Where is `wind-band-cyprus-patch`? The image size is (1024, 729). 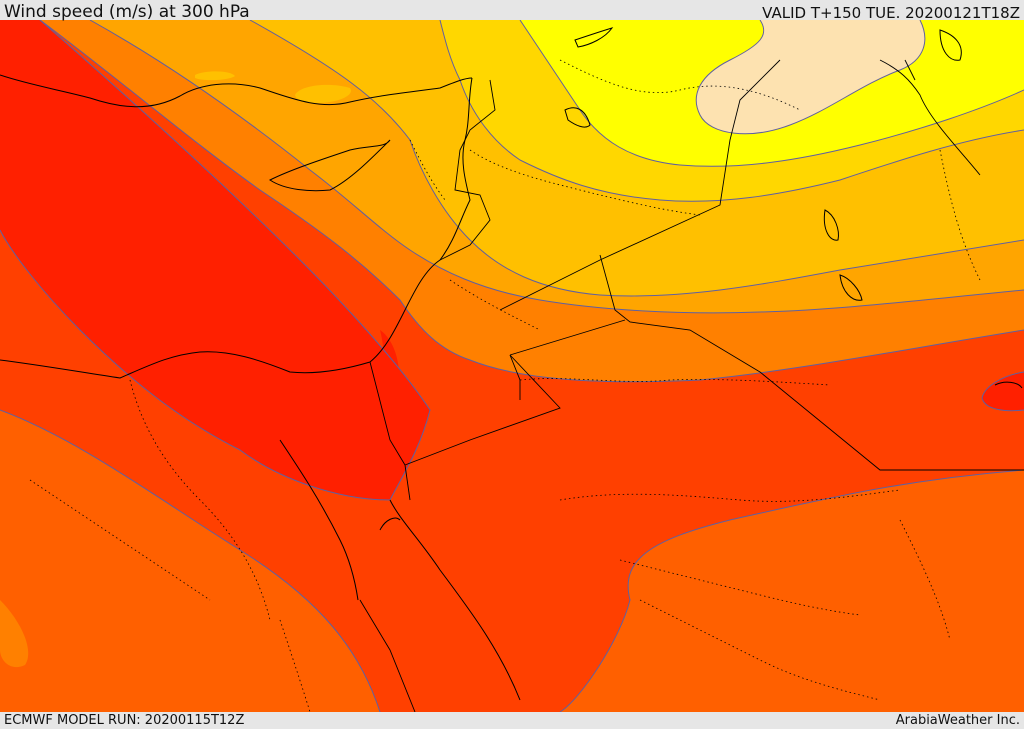
wind-band-cyprus-patch is located at coordinates (323, 93).